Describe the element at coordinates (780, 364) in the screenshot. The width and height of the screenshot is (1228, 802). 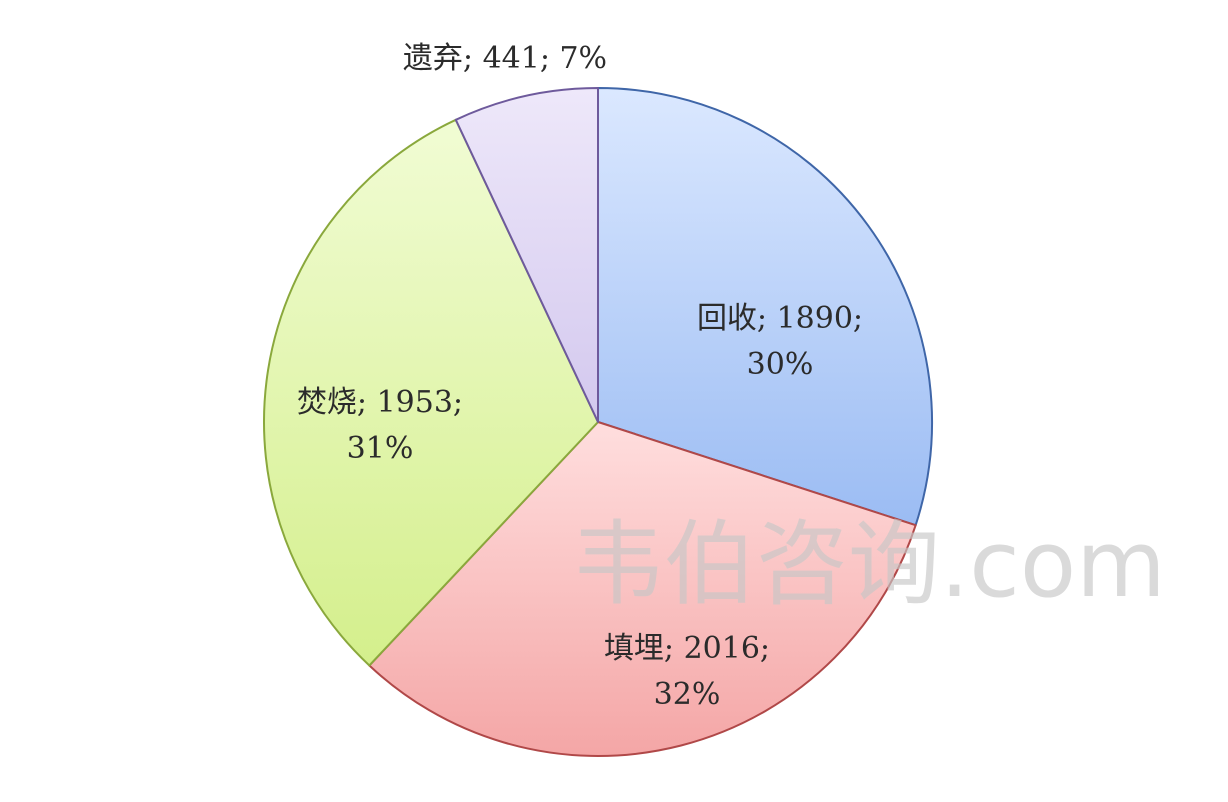
I see `slice-percent-1: 30%` at that location.